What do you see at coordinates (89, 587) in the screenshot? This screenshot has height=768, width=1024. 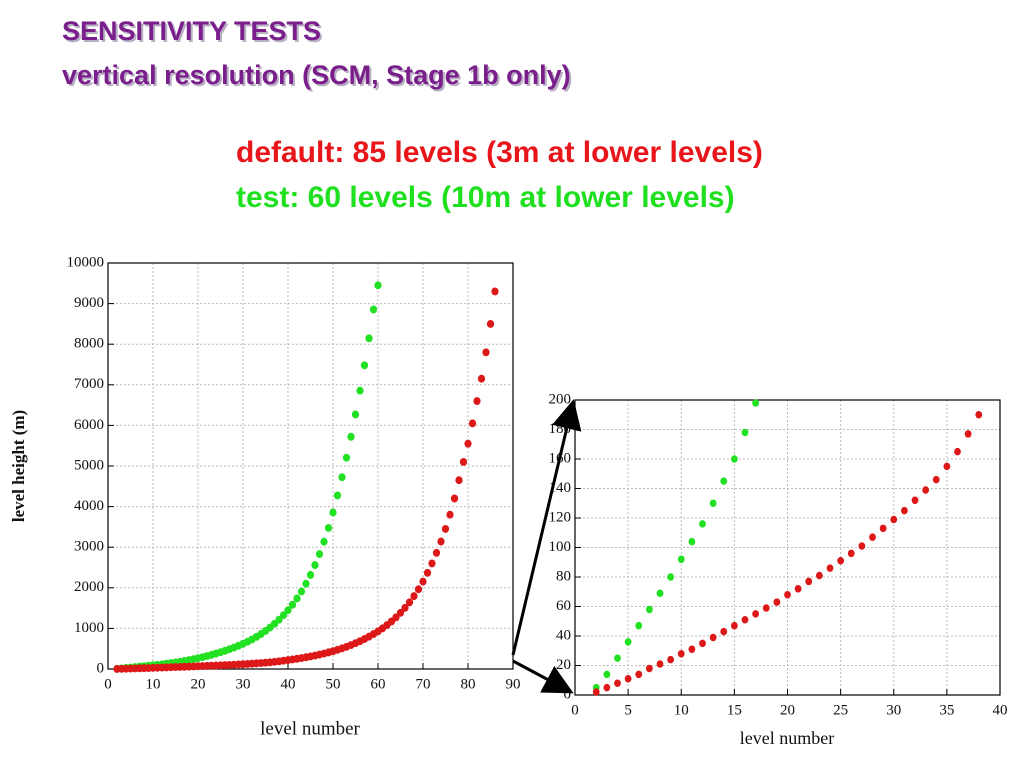 I see `y-tick-label: 2000` at bounding box center [89, 587].